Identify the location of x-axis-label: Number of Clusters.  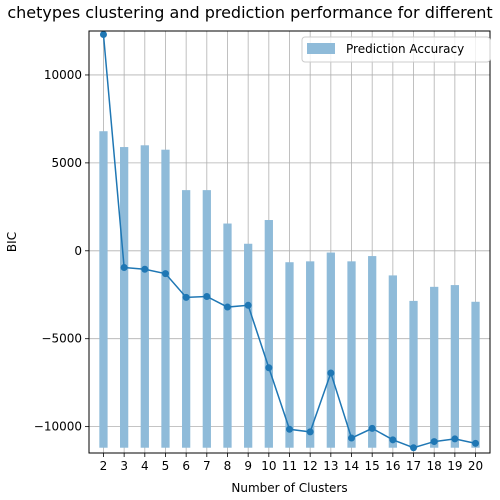
(289, 488).